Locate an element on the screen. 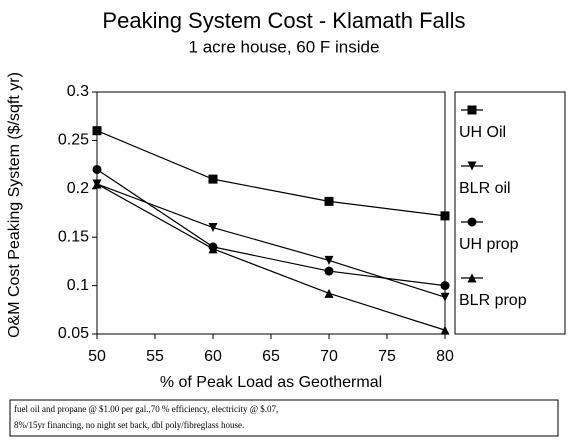 The height and width of the screenshot is (440, 569). x-tick-label: 60 is located at coordinates (213, 356).